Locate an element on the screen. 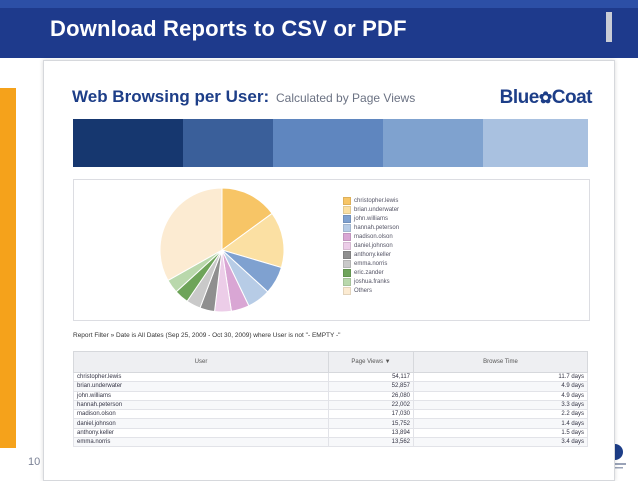 Image resolution: width=638 pixels, height=481 pixels. report-title: Web Browsing per User: is located at coordinates (171, 96).